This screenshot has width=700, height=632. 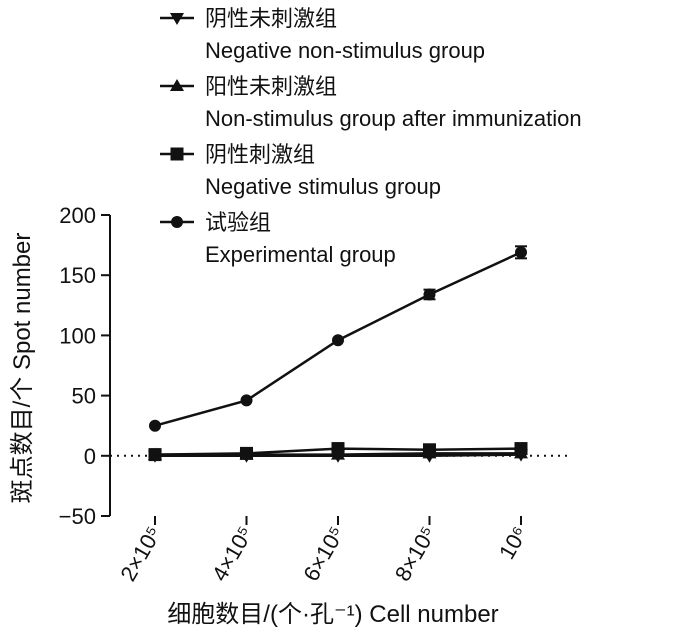 I want to click on y-tick-label: −50, so click(x=77, y=516).